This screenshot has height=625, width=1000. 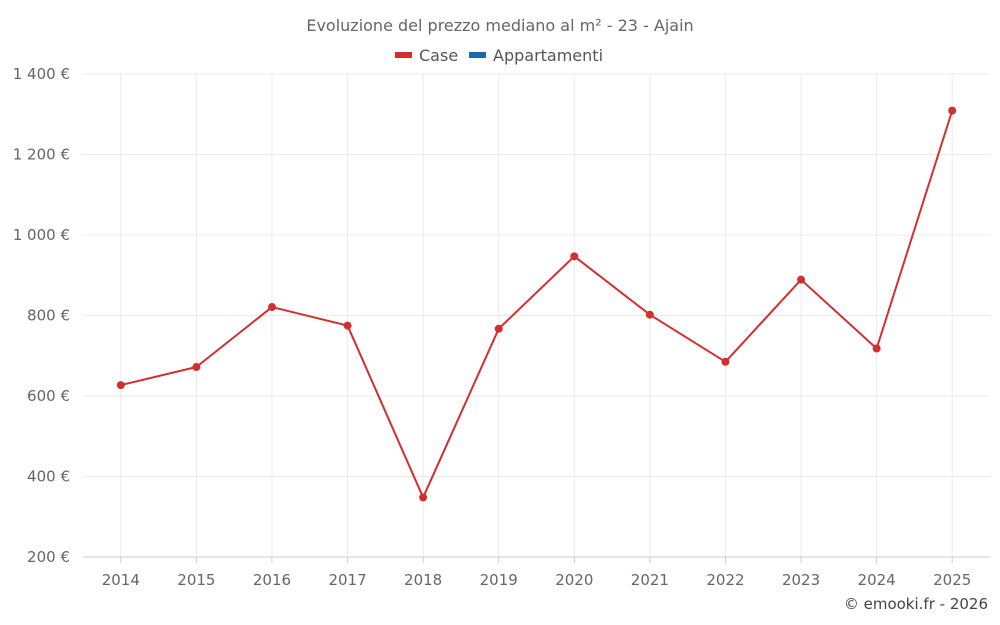 What do you see at coordinates (41, 155) in the screenshot?
I see `y-tick-label: 1 200 €` at bounding box center [41, 155].